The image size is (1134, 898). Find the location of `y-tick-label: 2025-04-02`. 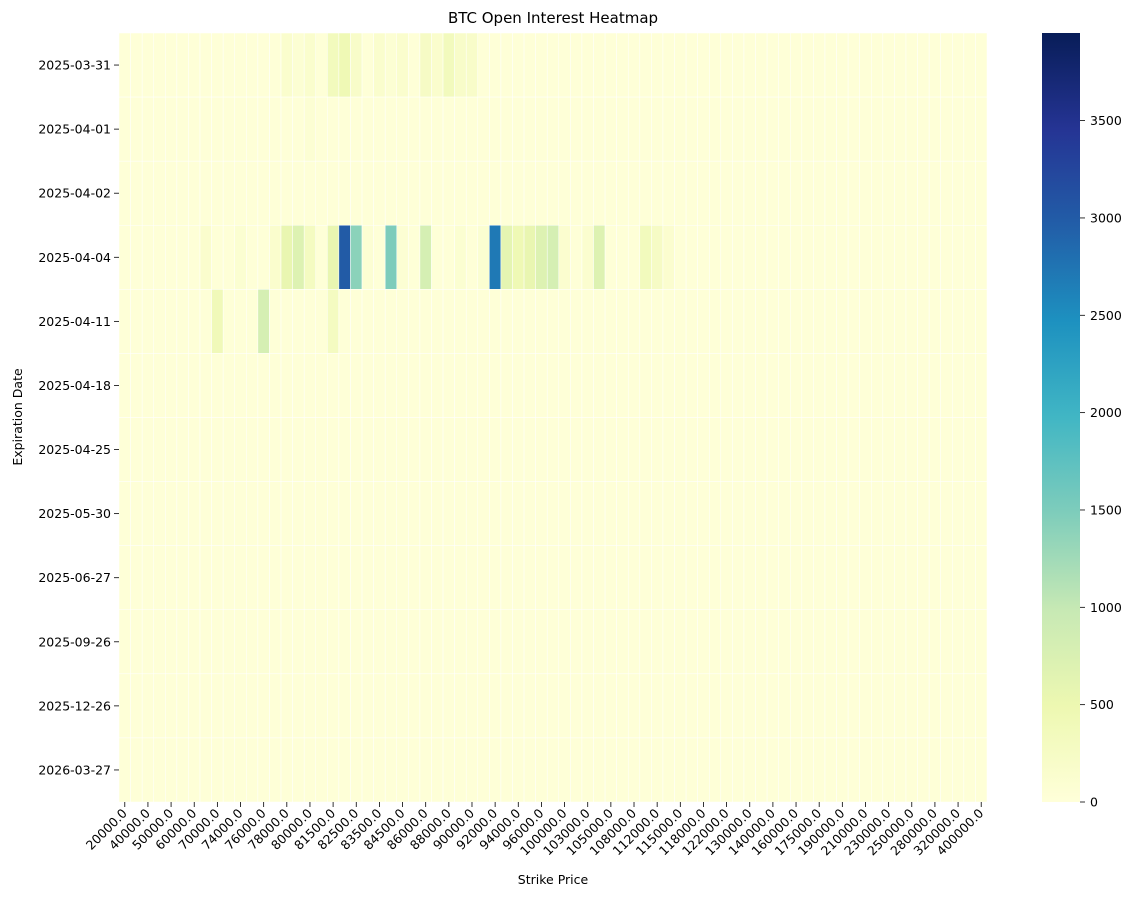

y-tick-label: 2025-04-02 is located at coordinates (74, 193).